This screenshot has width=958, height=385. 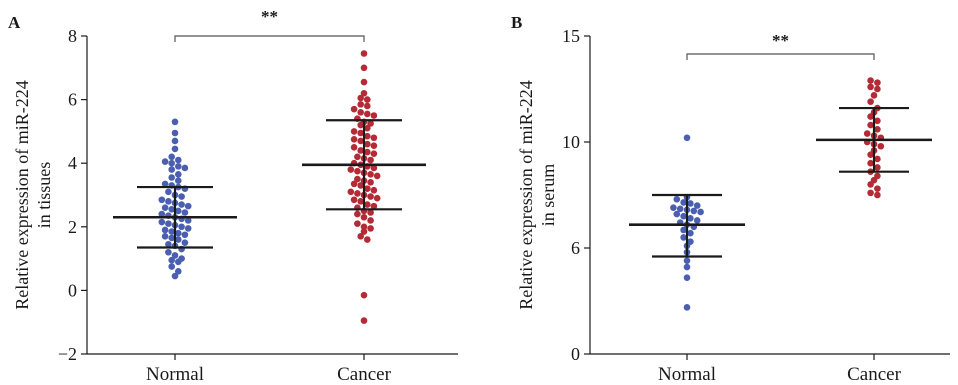 What do you see at coordinates (72, 100) in the screenshot?
I see `y-tick-label: 6` at bounding box center [72, 100].